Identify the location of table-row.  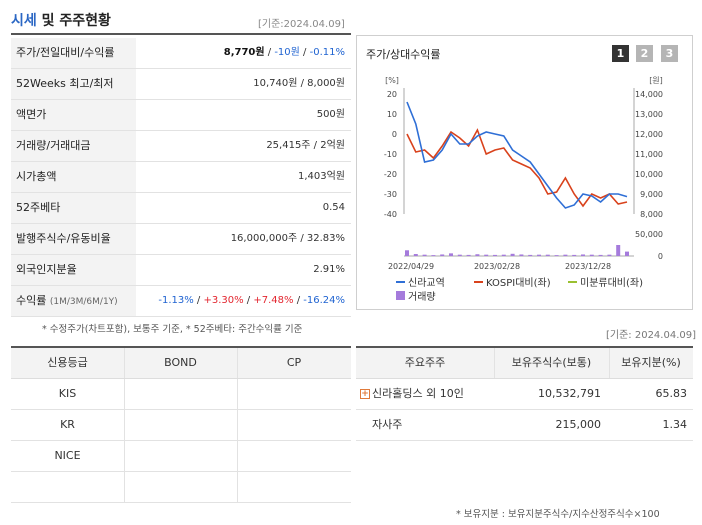
(181, 487).